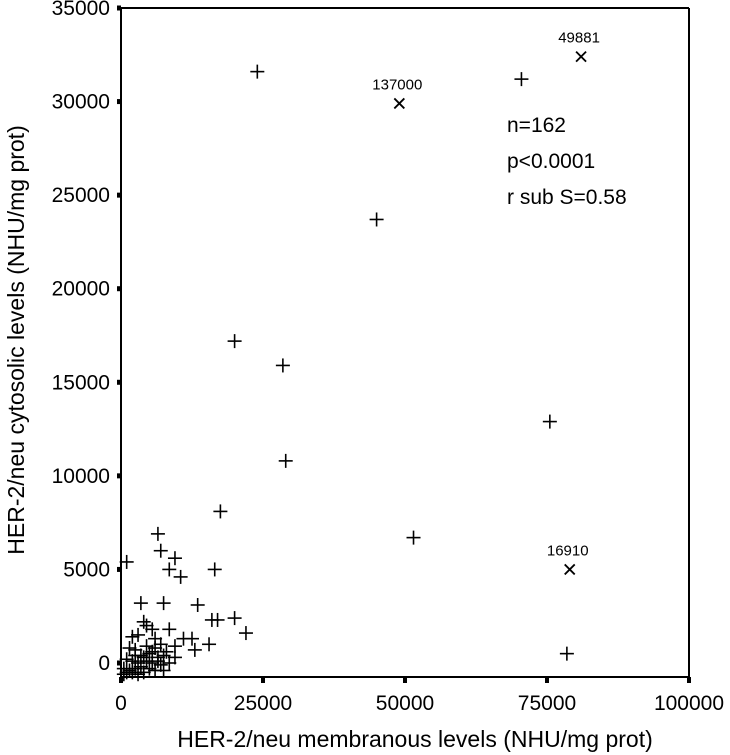 Image resolution: width=730 pixels, height=755 pixels. What do you see at coordinates (121, 703) in the screenshot?
I see `x-tick-label: 0` at bounding box center [121, 703].